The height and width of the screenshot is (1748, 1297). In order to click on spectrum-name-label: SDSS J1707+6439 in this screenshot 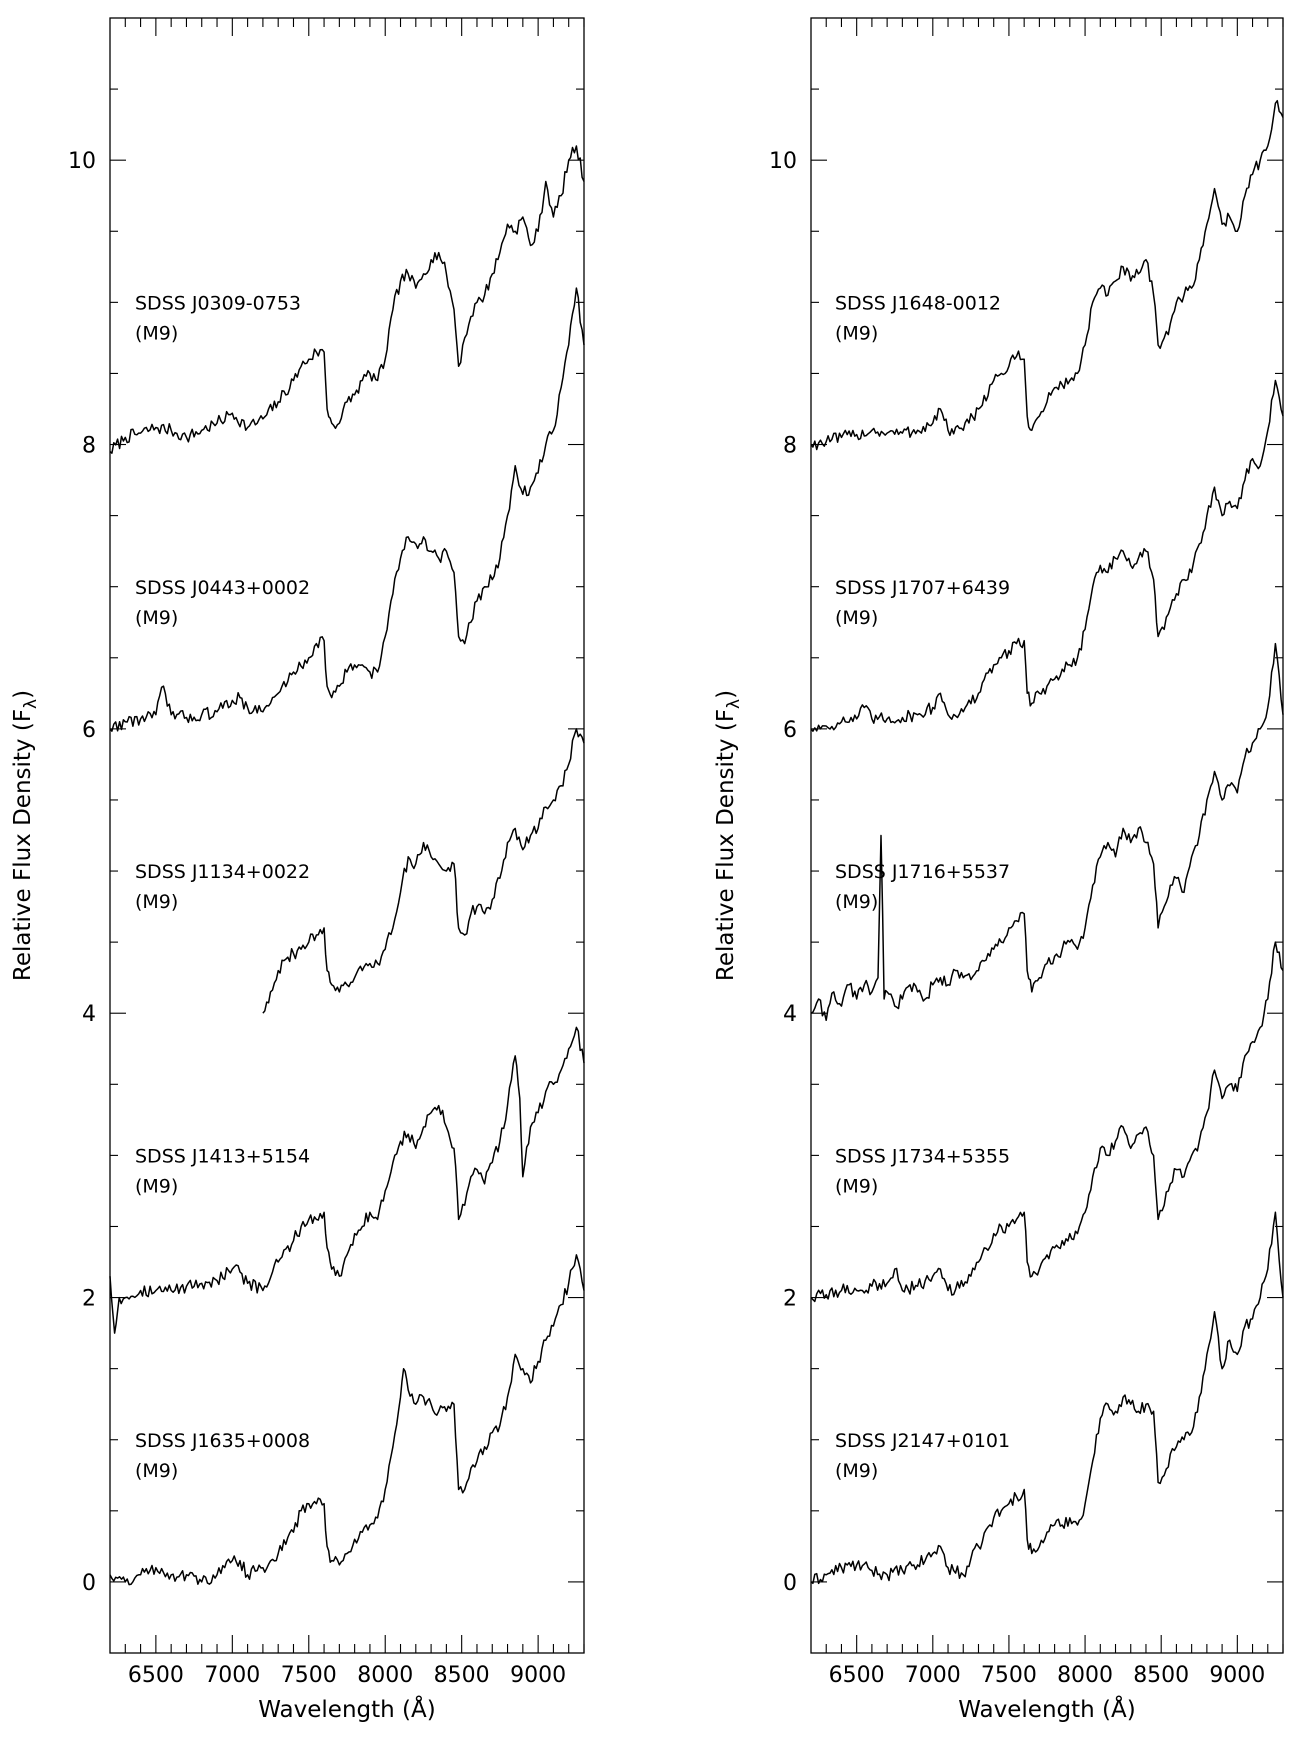, I will do `click(922, 588)`.